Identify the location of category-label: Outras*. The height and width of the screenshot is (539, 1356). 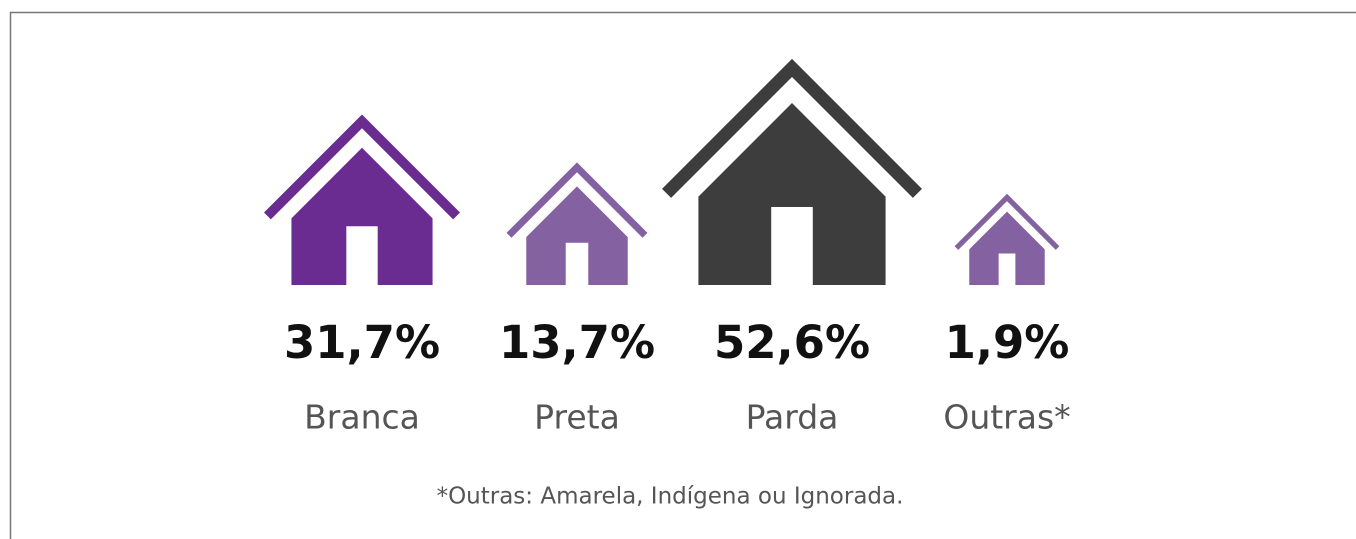
(1006, 417).